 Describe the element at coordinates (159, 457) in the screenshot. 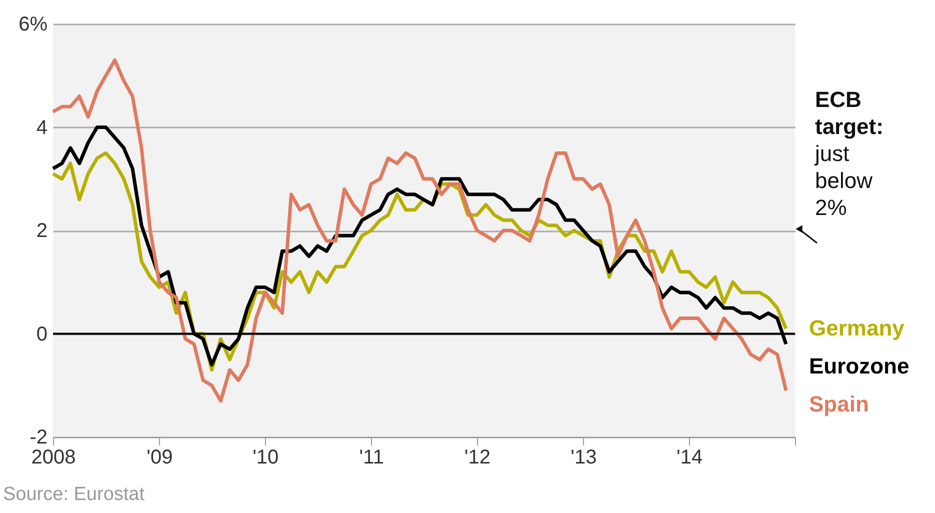

I see `x-tick-label: '09` at that location.